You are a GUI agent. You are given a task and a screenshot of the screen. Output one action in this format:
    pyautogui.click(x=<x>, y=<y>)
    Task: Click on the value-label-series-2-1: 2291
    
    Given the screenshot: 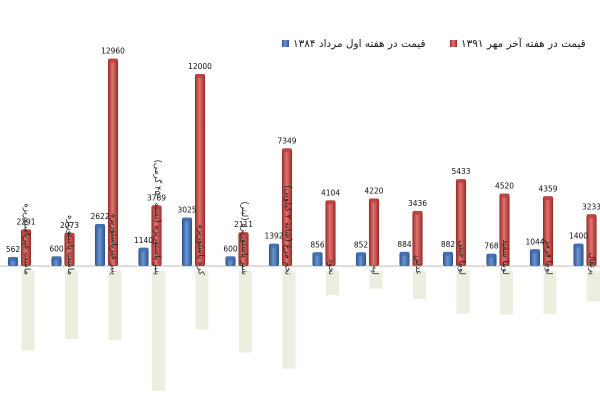 What is the action you would take?
    pyautogui.click(x=25, y=221)
    